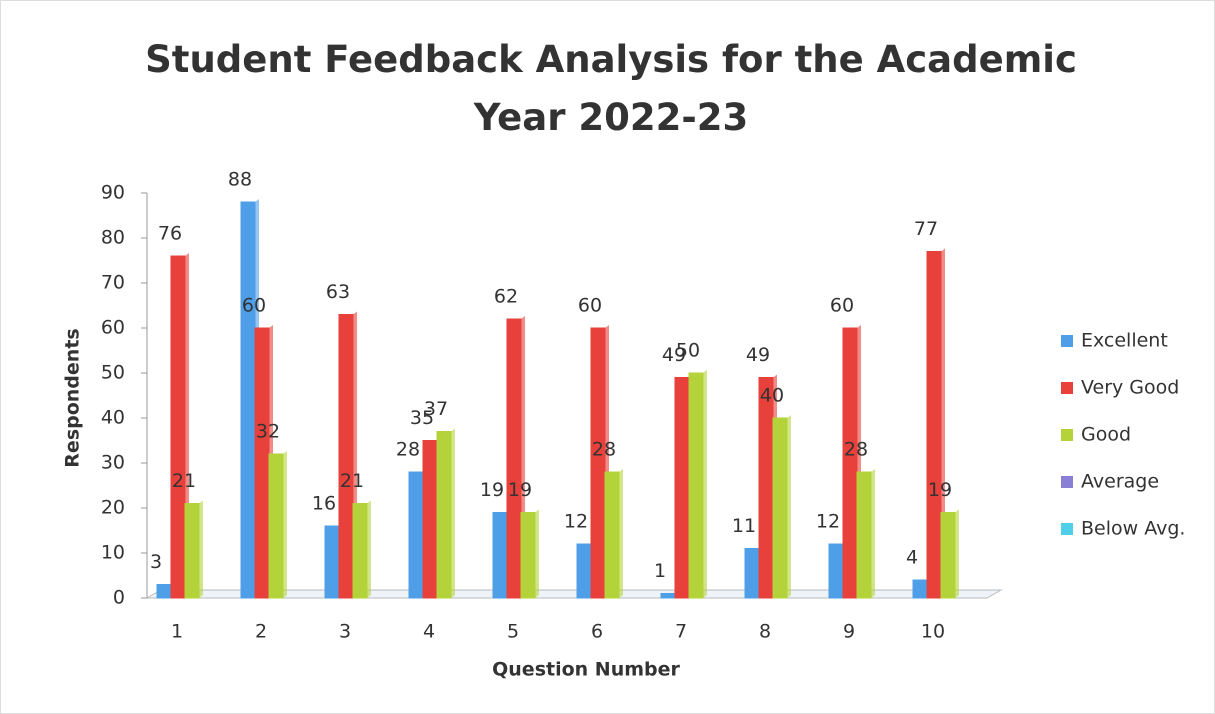 This screenshot has width=1215, height=714. I want to click on data-label: 50, so click(688, 351).